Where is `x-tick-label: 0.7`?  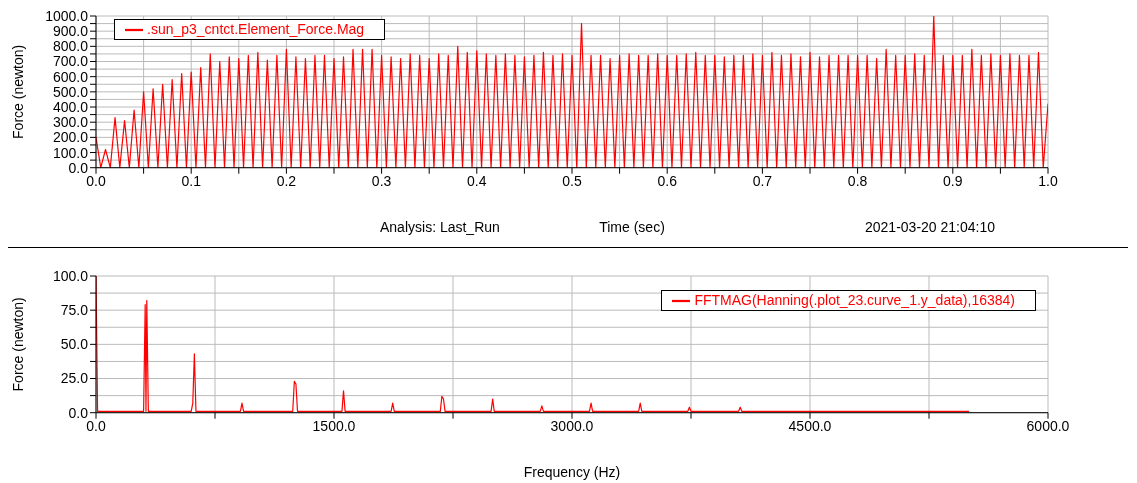
x-tick-label: 0.7 is located at coordinates (762, 180).